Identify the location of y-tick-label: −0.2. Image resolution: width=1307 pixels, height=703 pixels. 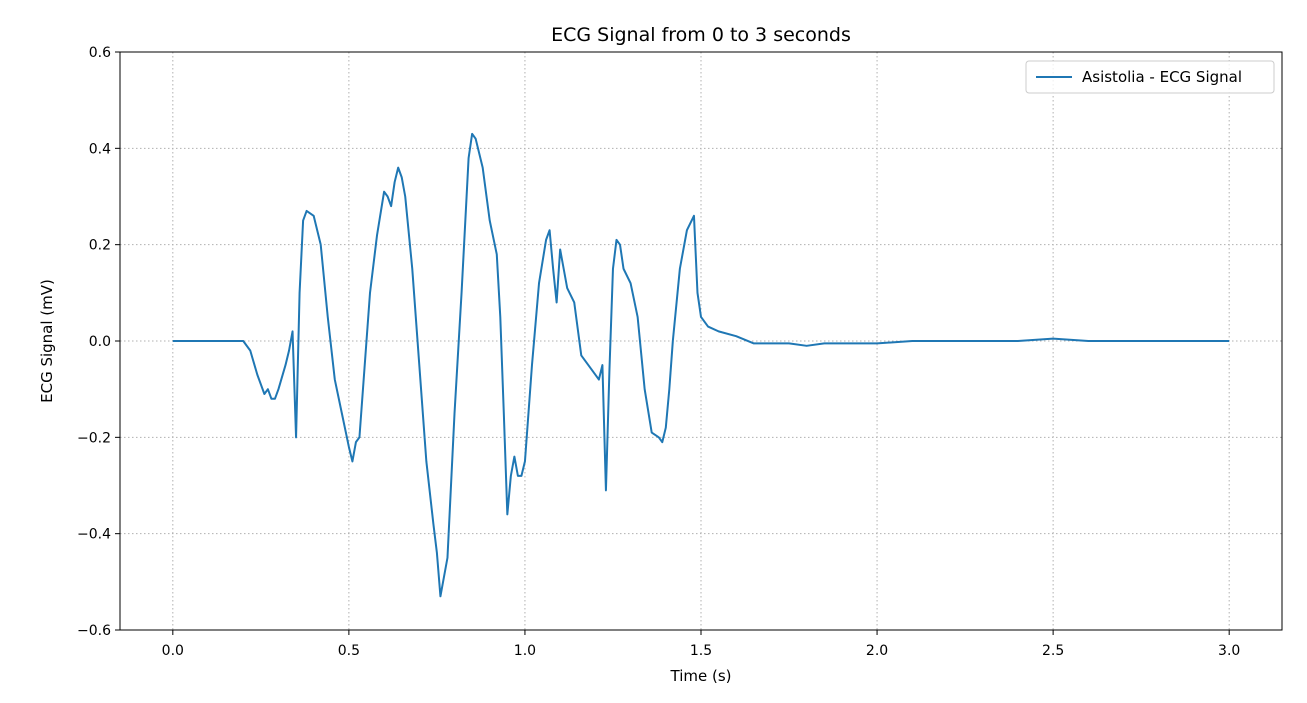
(94, 438).